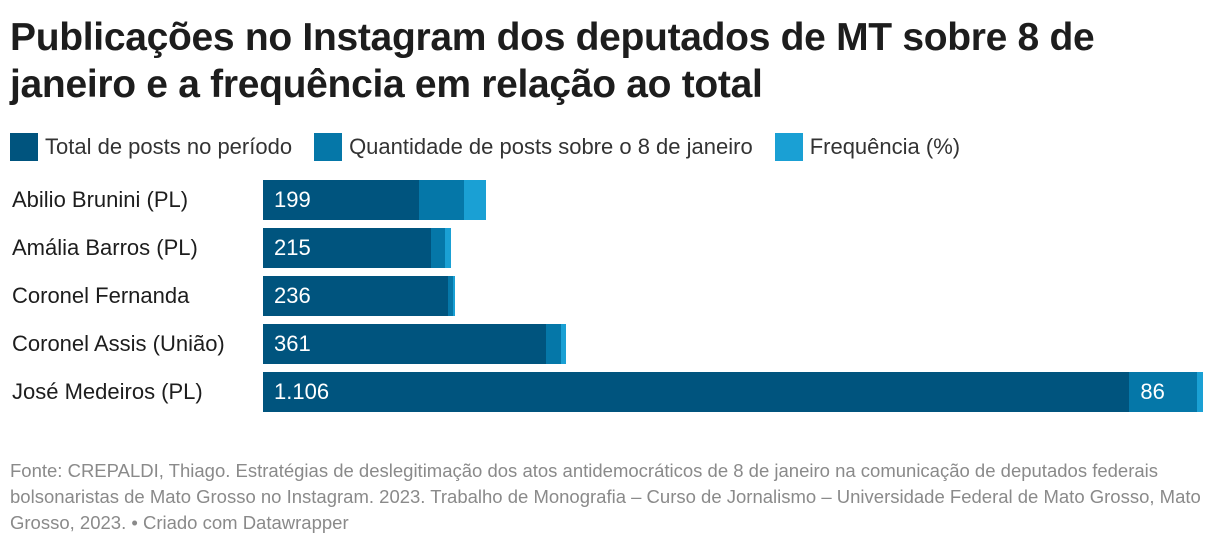 The height and width of the screenshot is (550, 1220). I want to click on legend-label-jan8: Quantidade de posts sobre o 8 de janeiro, so click(551, 146).